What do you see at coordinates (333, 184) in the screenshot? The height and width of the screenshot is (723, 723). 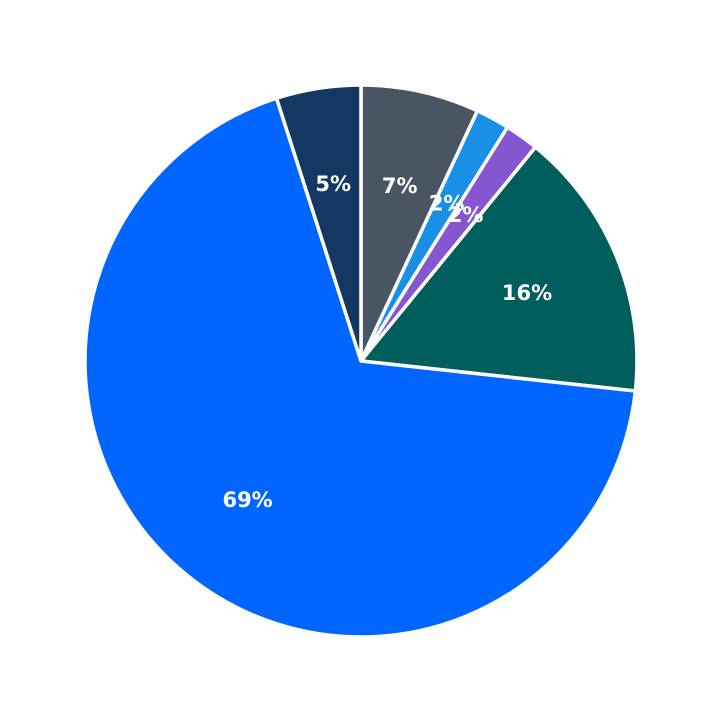 I see `pie-slice-label-6: 5%` at bounding box center [333, 184].